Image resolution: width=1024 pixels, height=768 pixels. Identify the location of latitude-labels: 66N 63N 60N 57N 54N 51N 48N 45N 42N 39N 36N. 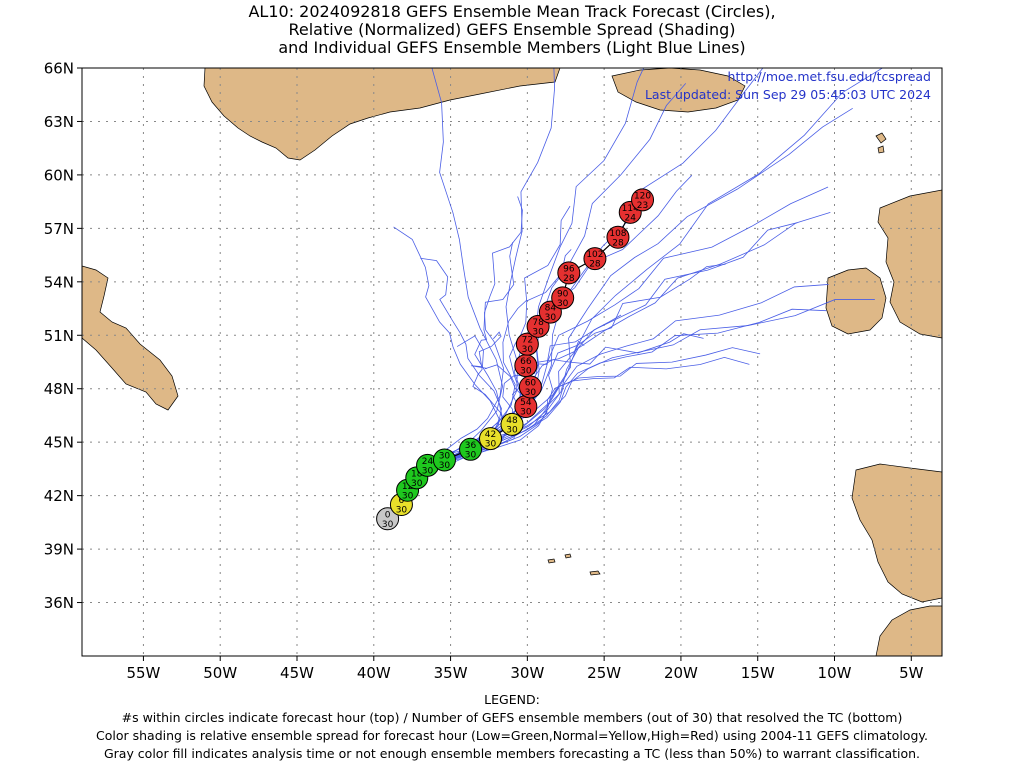
(63, 336).